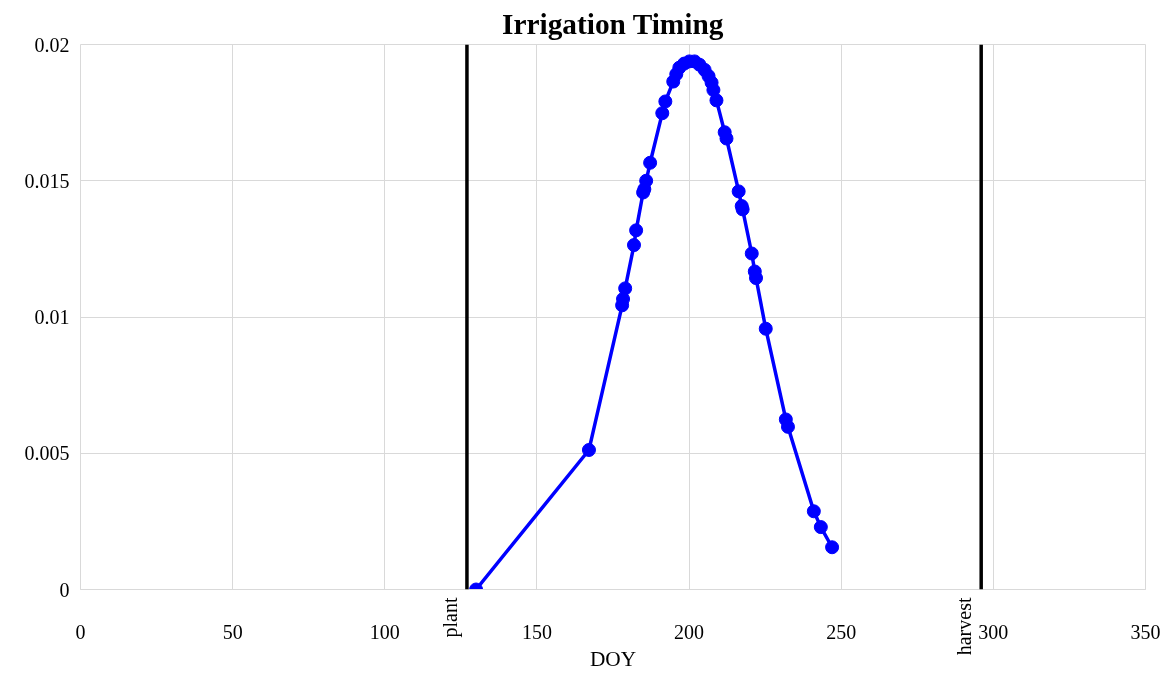  Describe the element at coordinates (613, 658) in the screenshot. I see `x-axis-title: DOY` at that location.